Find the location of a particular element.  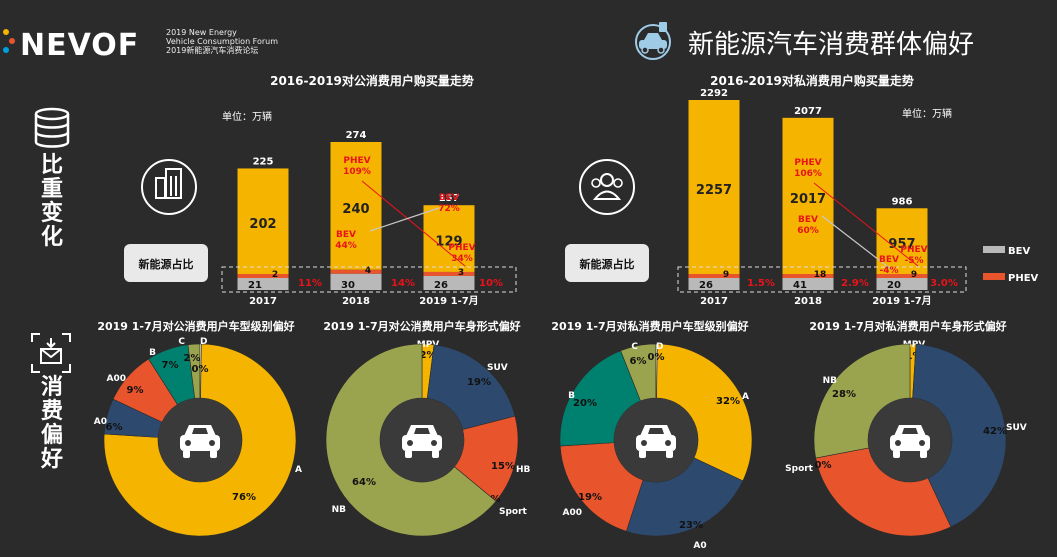

logo-word: NEVOF is located at coordinates (80, 45).